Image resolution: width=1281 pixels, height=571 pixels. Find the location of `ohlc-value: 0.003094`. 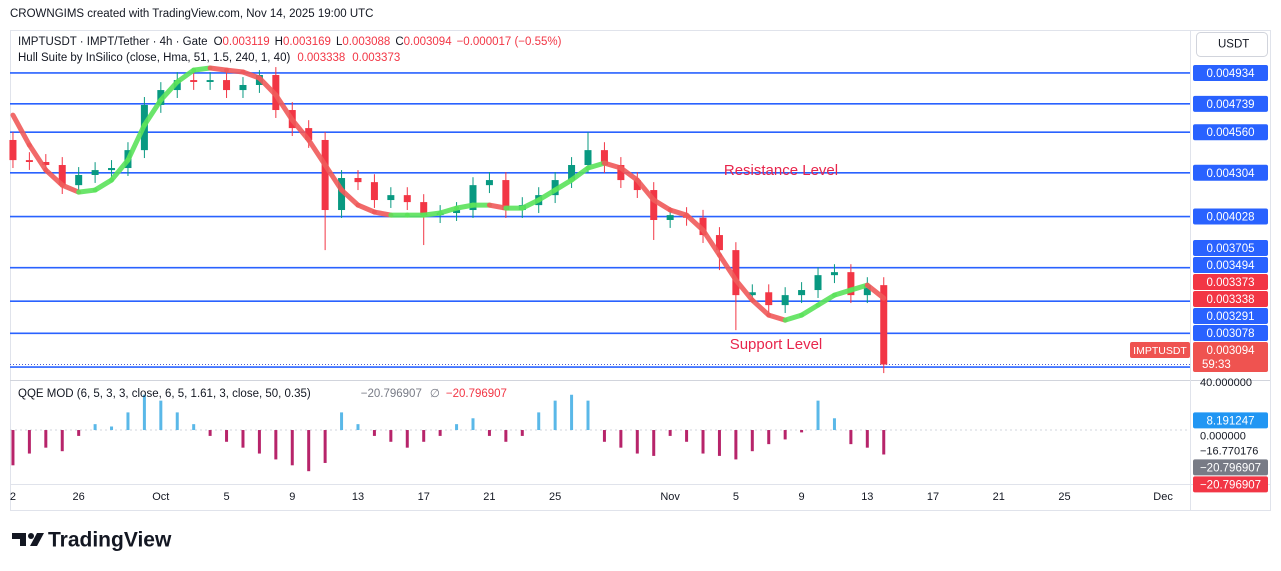

ohlc-value: 0.003094 is located at coordinates (428, 42).